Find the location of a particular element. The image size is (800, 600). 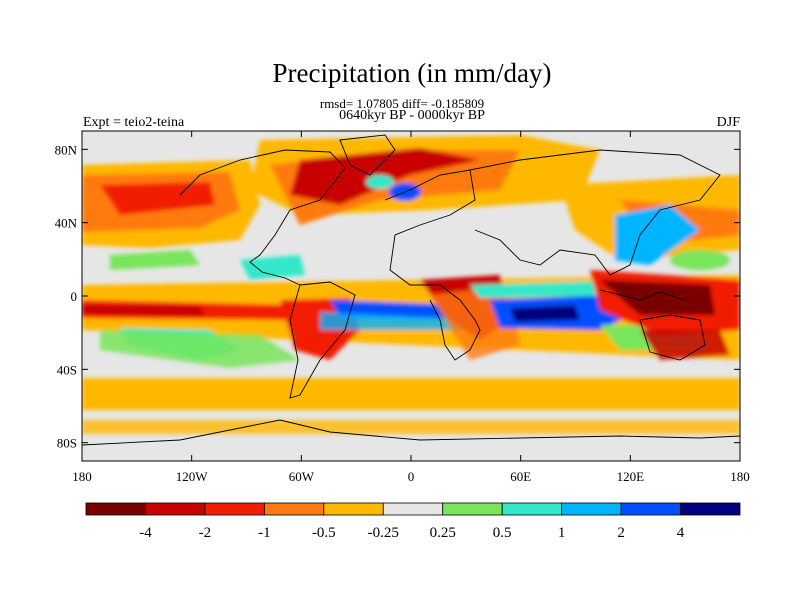

colorbar-label: -1 is located at coordinates (264, 533).